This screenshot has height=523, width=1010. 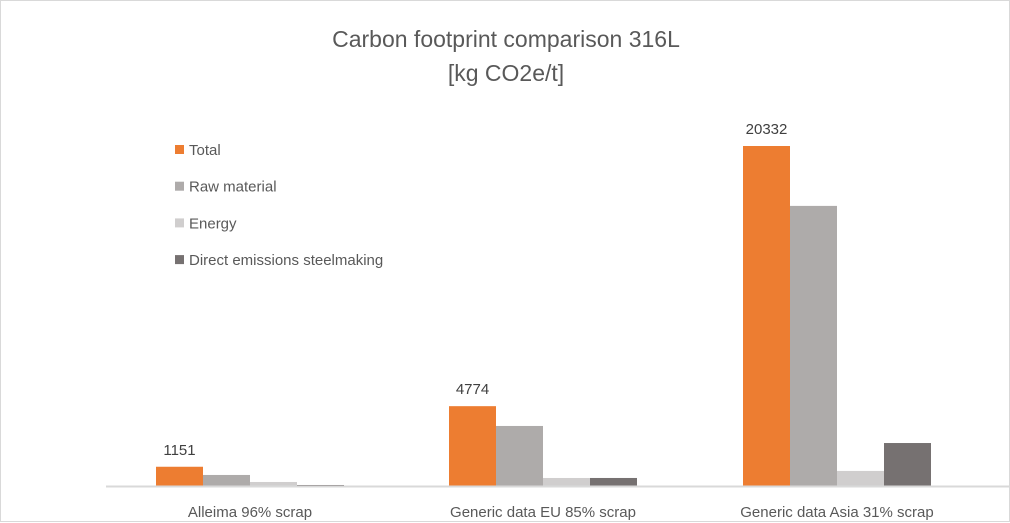 I want to click on x-tick-label: Alleima 96% scrap, so click(x=250, y=512).